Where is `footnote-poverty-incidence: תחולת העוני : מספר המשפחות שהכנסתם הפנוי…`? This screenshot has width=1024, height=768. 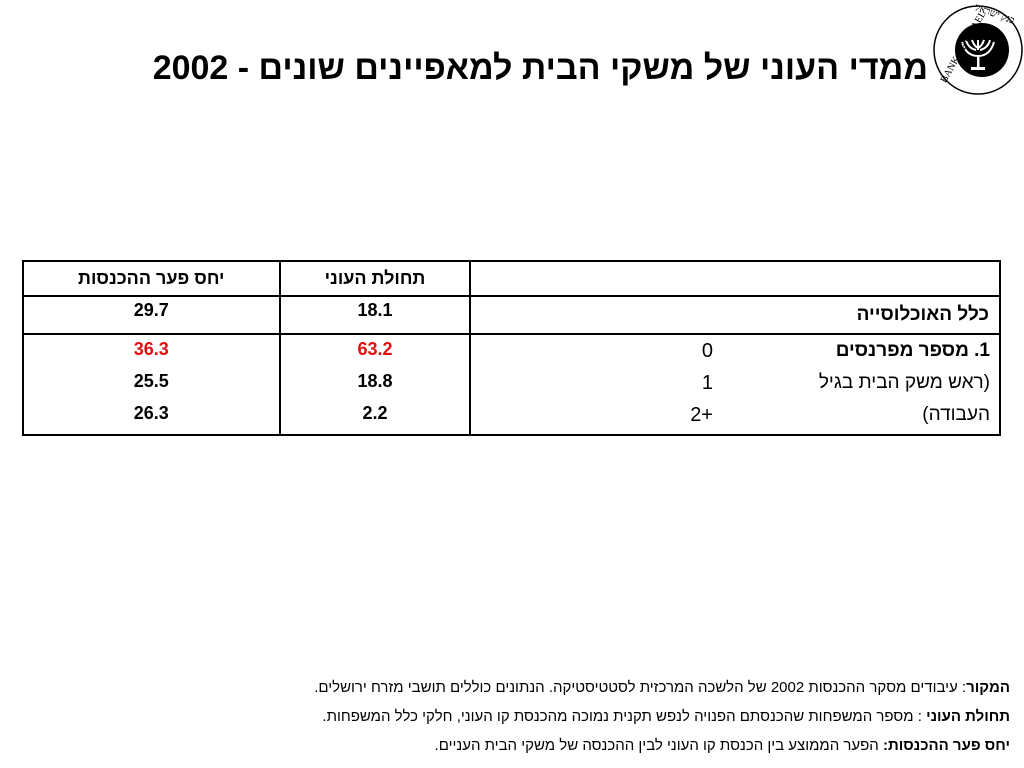 footnote-poverty-incidence: תחולת העוני : מספר המשפחות שהכנסתם הפנוי… is located at coordinates (666, 716).